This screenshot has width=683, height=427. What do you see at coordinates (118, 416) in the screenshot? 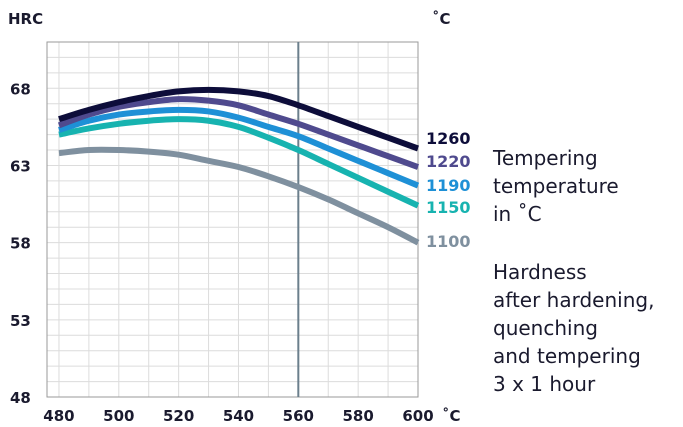
I see `x-tick-label: 500` at bounding box center [118, 416].